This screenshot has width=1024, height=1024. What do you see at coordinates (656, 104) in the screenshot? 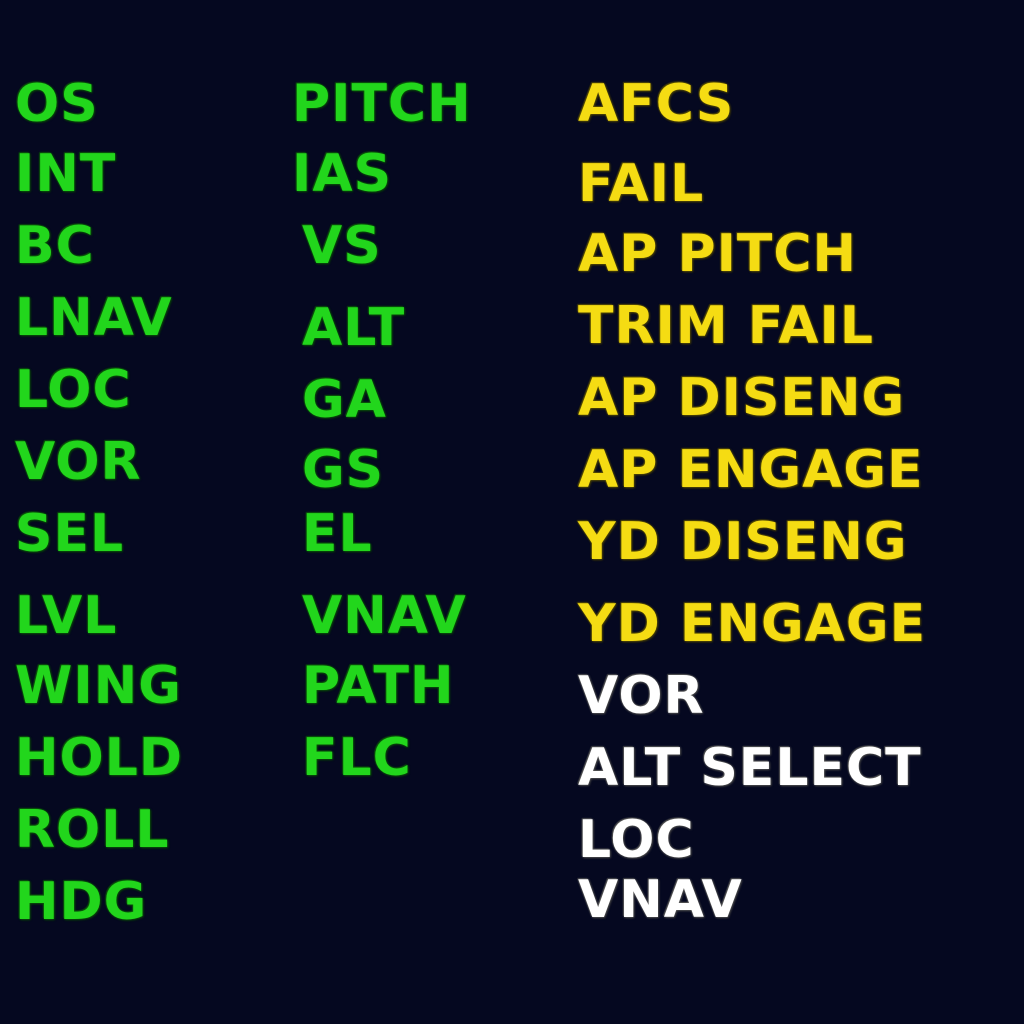
I see `annunciation-afcs: AFCS` at bounding box center [656, 104].